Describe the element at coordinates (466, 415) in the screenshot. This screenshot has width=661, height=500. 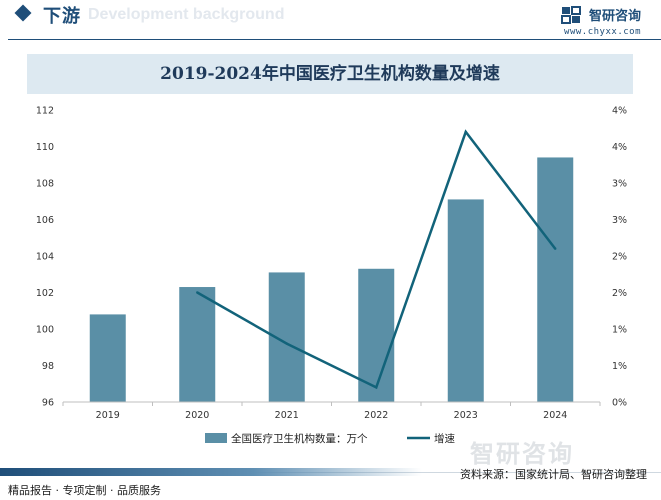
I see `x-axis-tick-label: 2023` at that location.